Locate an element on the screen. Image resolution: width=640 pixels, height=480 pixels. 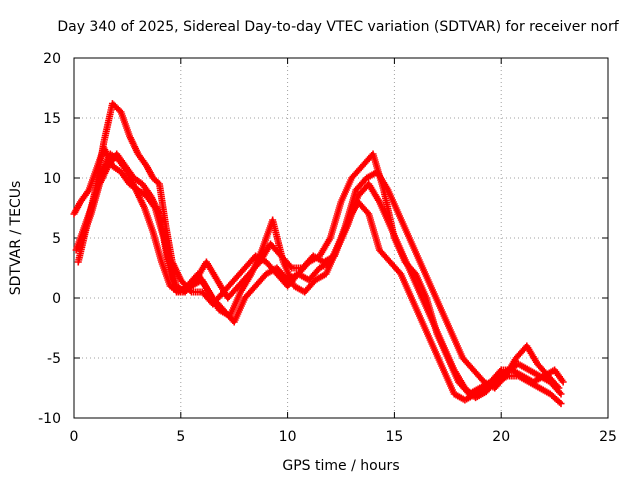
x-tick-label: 0 is located at coordinates (74, 437).